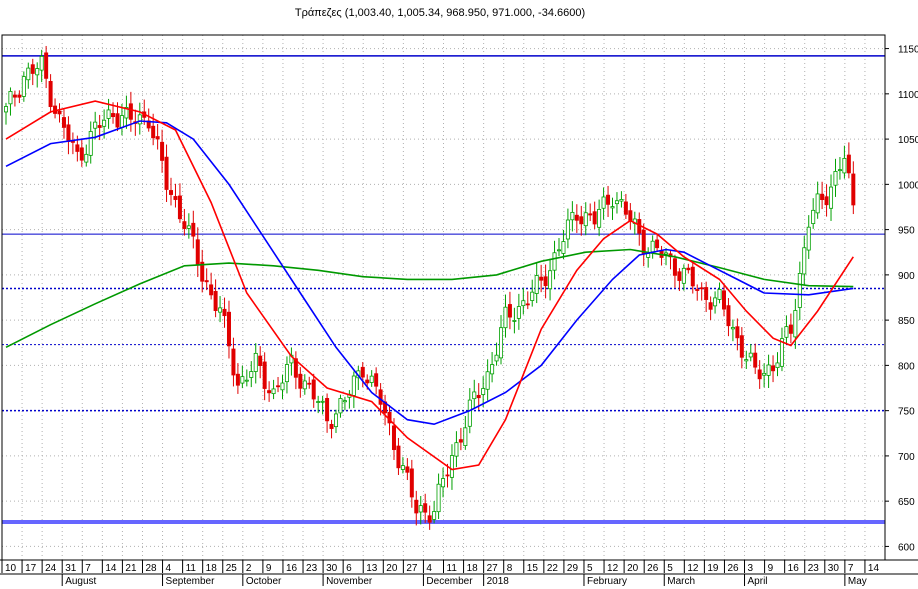  I want to click on x-tick-label: 17, so click(31, 568).